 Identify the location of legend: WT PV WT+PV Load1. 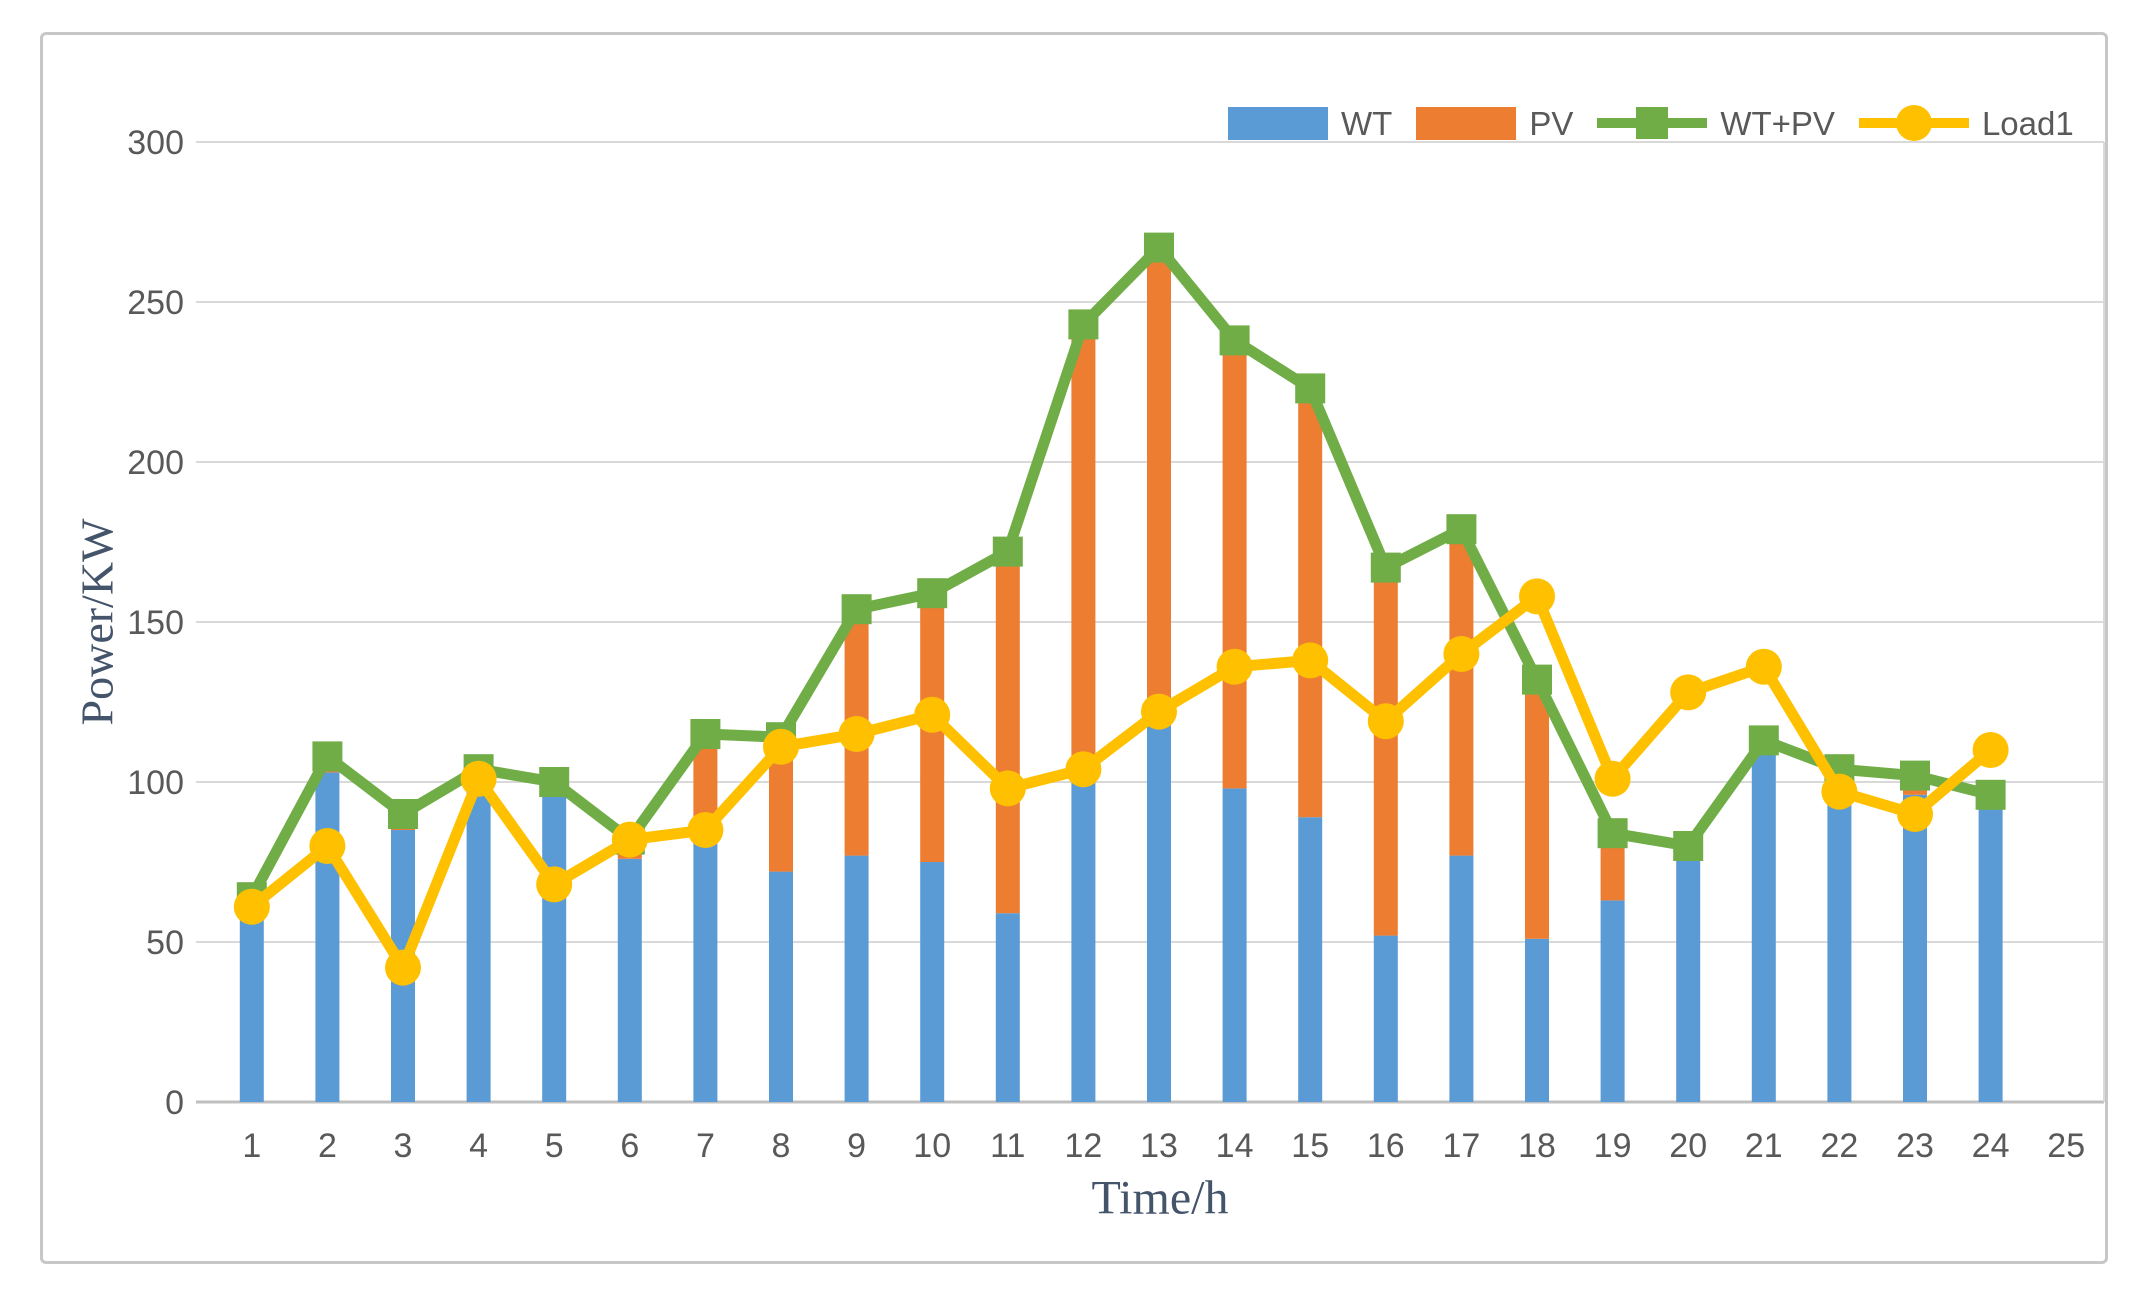
(1651, 123).